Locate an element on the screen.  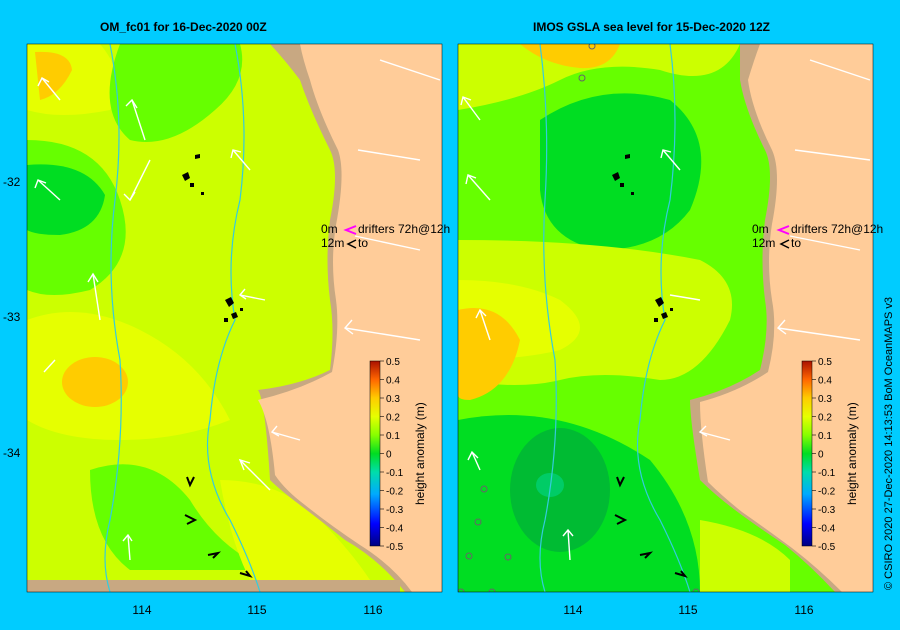
right-drifter-legend-black is located at coordinates (784, 244).